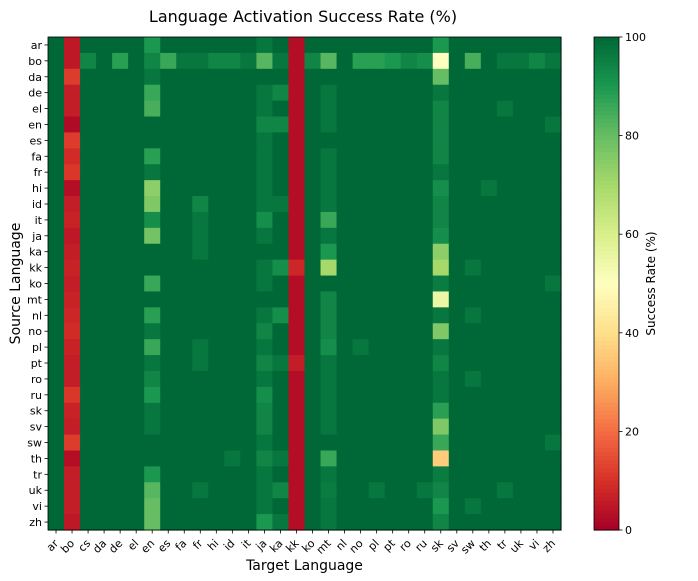 The height and width of the screenshot is (581, 698). What do you see at coordinates (329, 252) in the screenshot?
I see `heatmap-cell-ka-mt` at bounding box center [329, 252].